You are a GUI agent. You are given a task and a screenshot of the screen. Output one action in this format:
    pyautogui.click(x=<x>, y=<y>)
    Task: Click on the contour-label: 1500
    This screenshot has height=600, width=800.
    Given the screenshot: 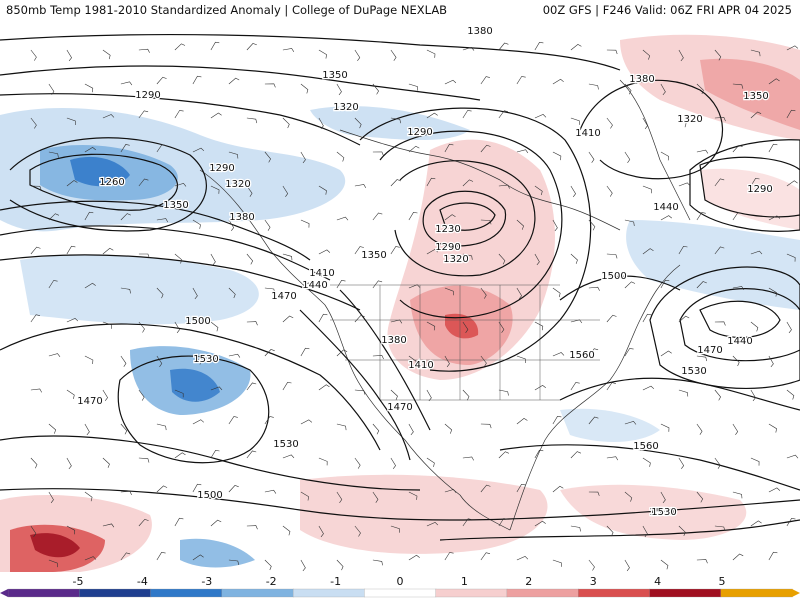 What is the action you would take?
    pyautogui.click(x=197, y=321)
    